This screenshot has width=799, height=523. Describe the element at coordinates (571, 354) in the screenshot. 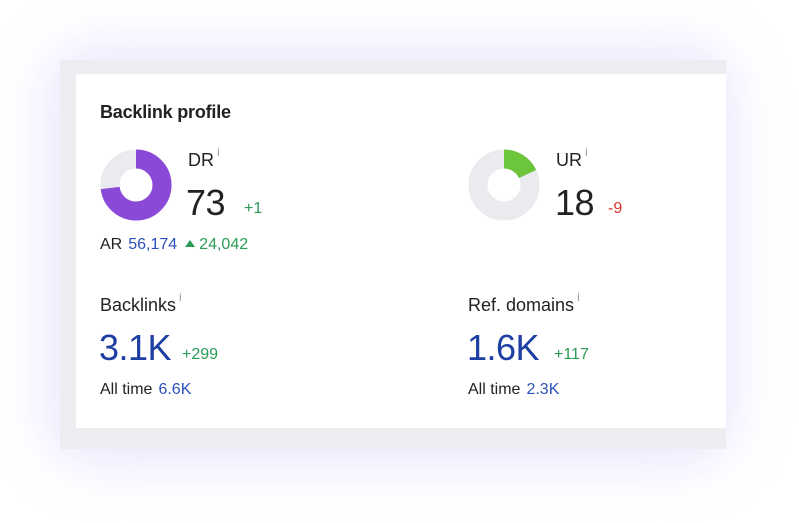

I see `ref-domains-delta: +117` at that location.